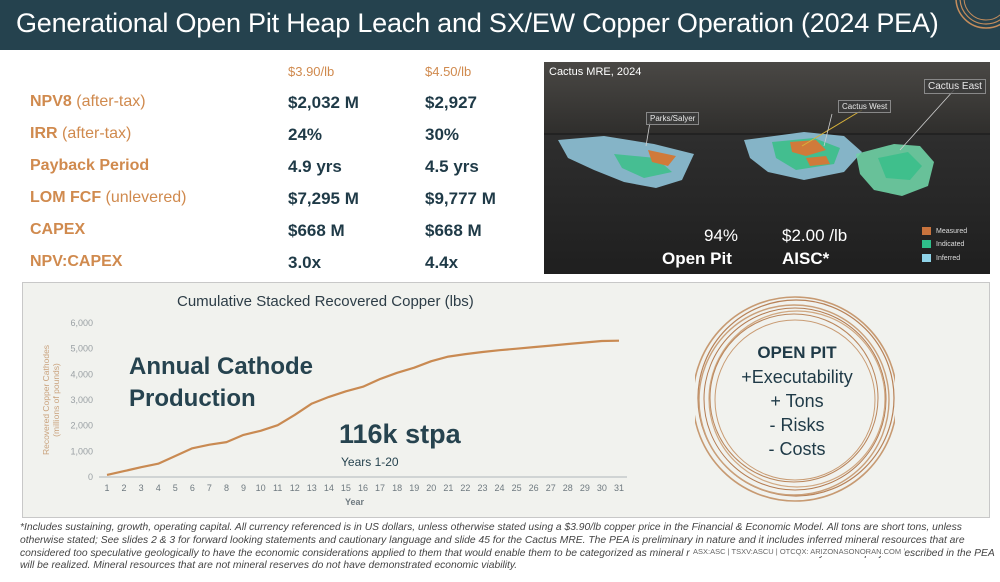  What do you see at coordinates (815, 235) in the screenshot?
I see `aisc-value: $2.00 /lb` at bounding box center [815, 235].